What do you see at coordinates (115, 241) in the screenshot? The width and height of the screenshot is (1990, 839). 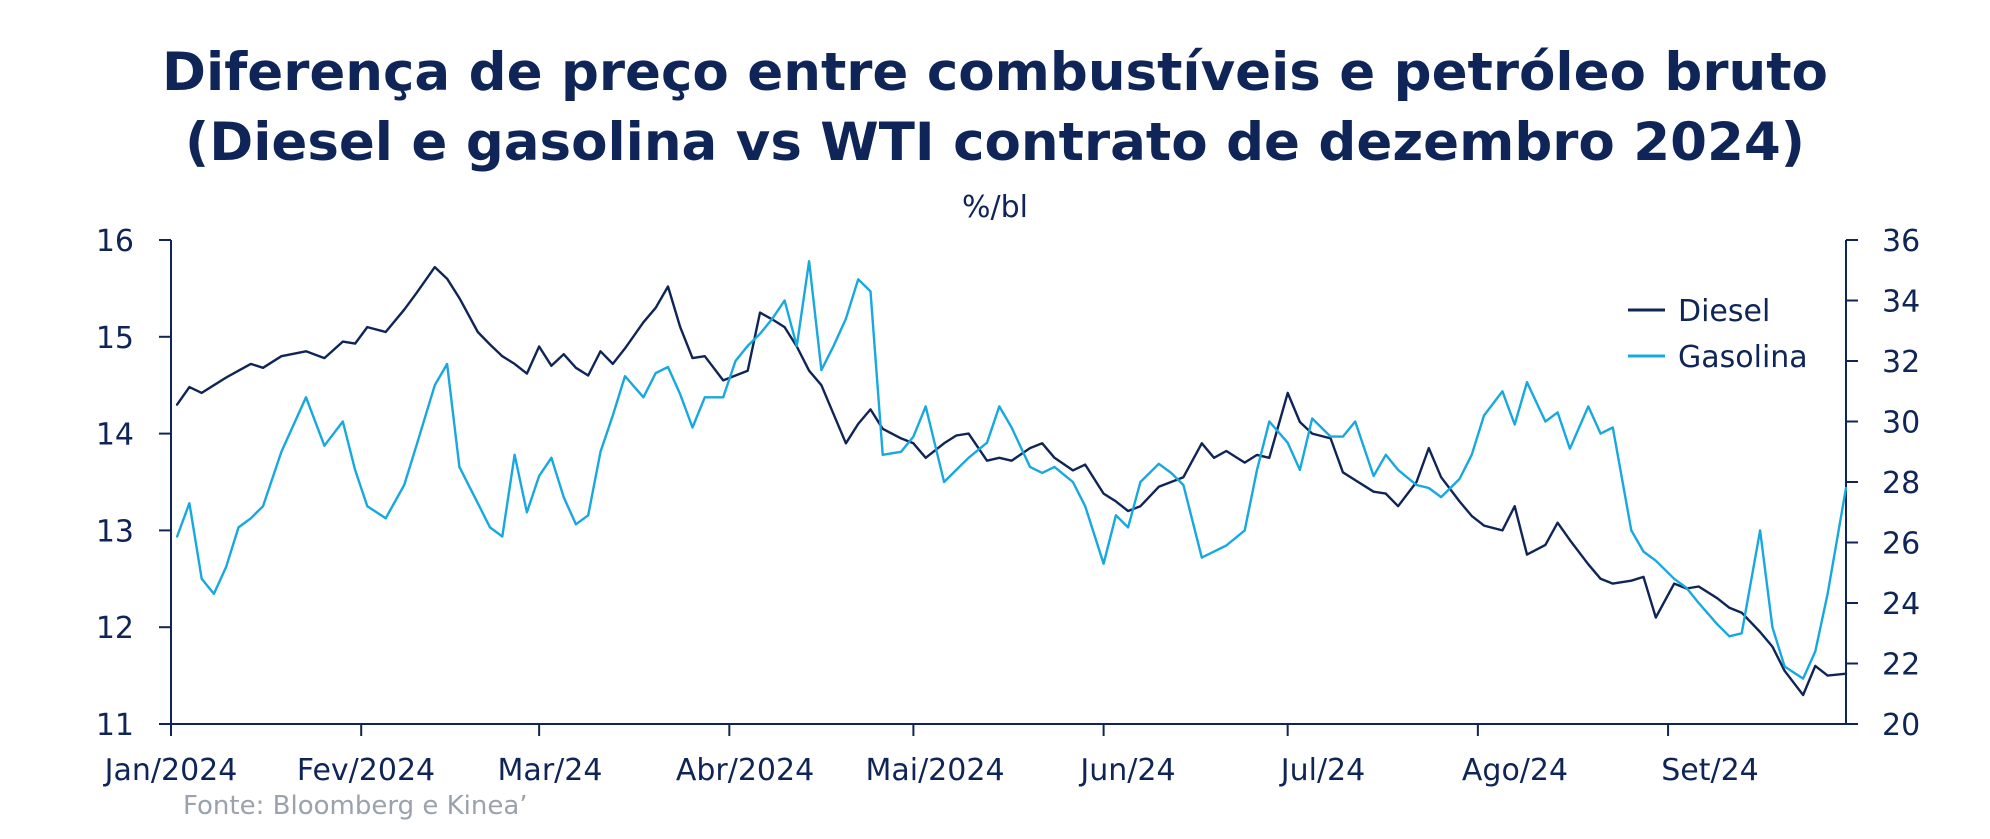 I see `y-left-tick-label: 16` at bounding box center [115, 241].